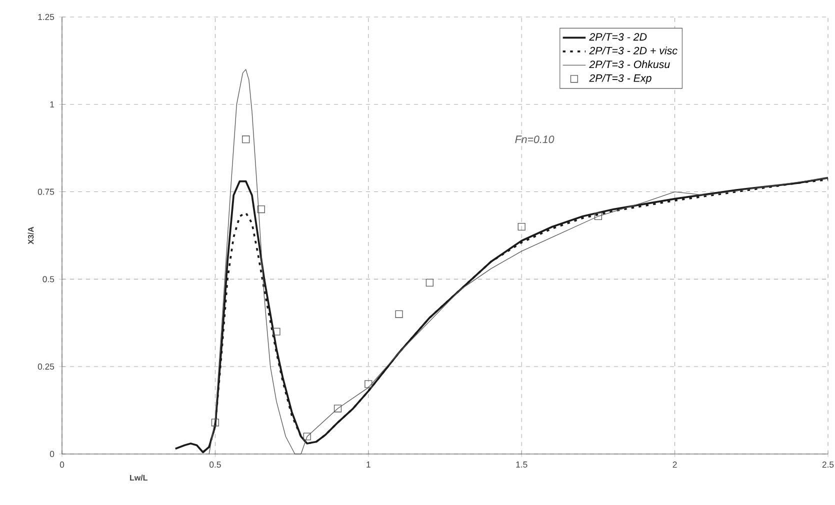  Describe the element at coordinates (534, 140) in the screenshot. I see `annotation: Fn=0.10` at that location.